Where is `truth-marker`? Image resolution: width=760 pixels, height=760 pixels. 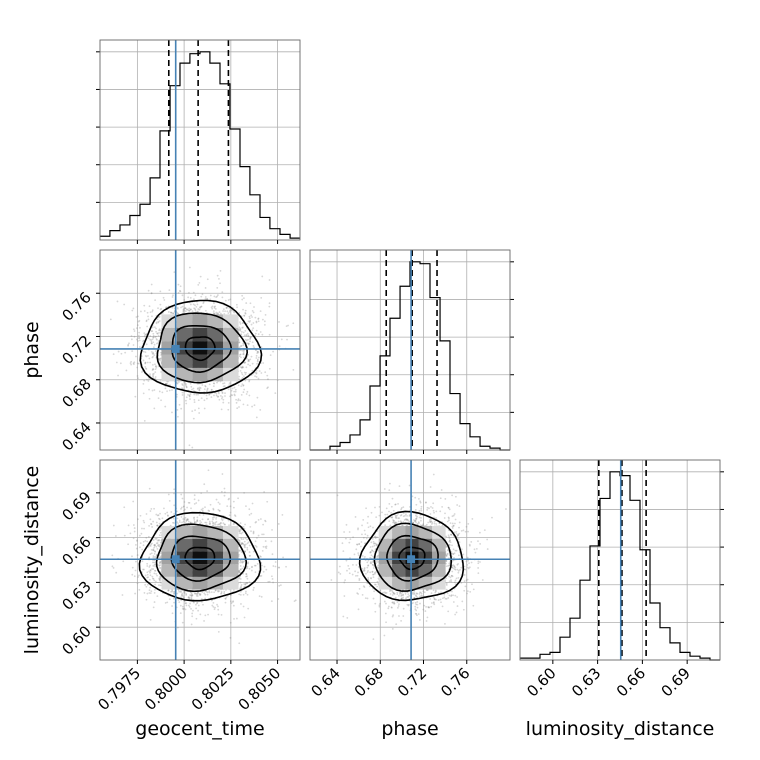 truth-marker is located at coordinates (175, 348).